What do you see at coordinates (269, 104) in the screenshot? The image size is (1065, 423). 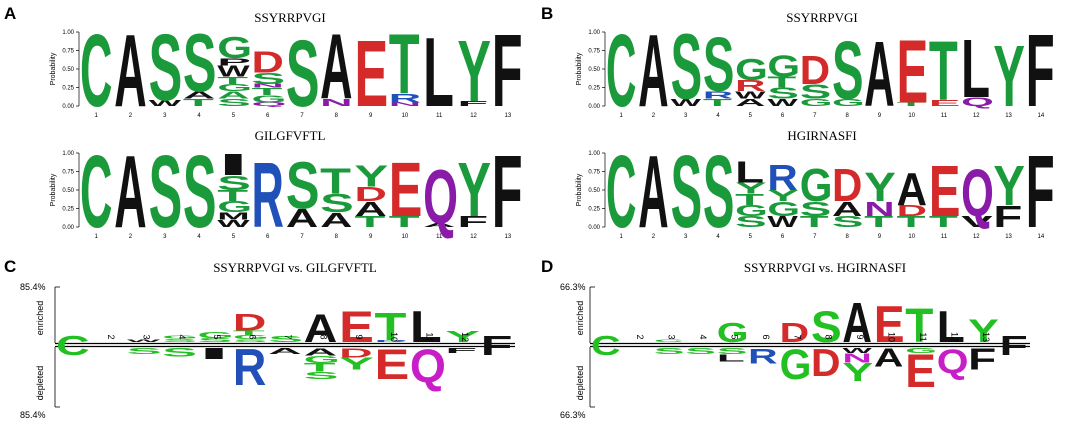 I see `logo-a1-letter: Q` at bounding box center [269, 104].